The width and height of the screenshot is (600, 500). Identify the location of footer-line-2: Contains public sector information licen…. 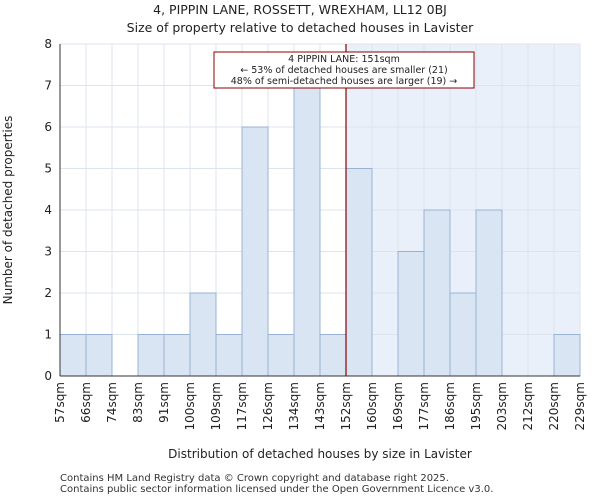
(277, 489).